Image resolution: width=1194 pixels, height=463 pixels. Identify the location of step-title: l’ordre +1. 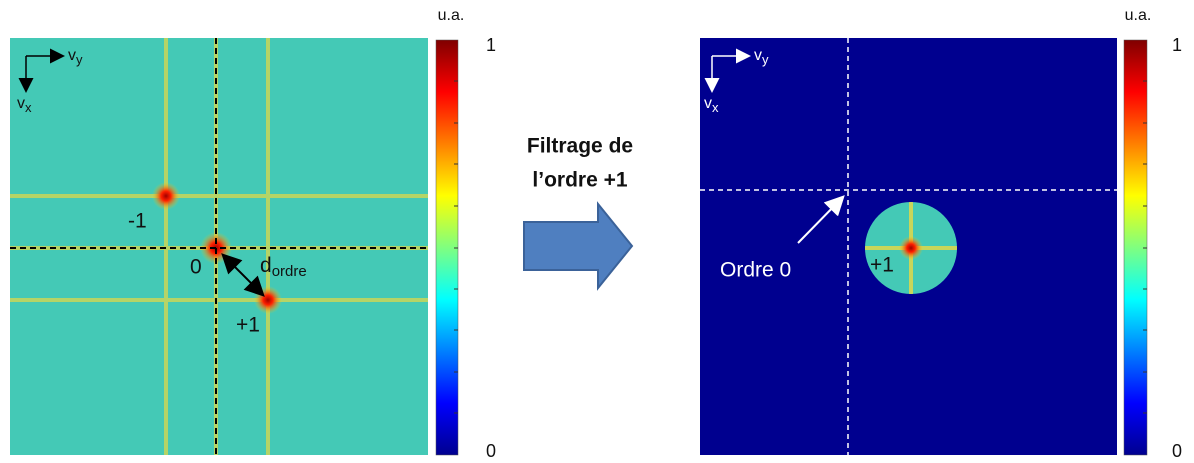
(579, 180).